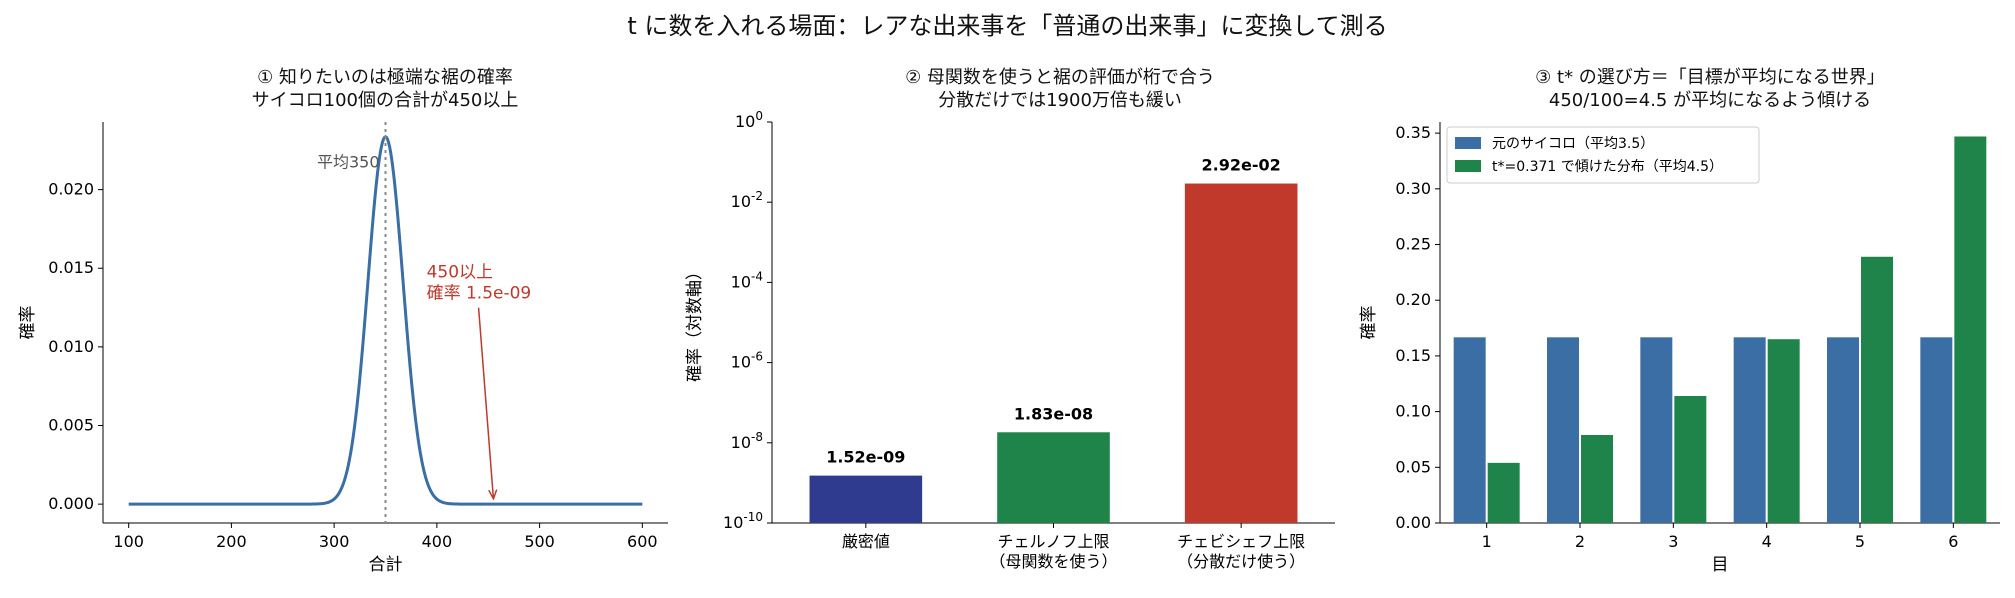  What do you see at coordinates (1603, 155) in the screenshot?
I see `legend-box` at bounding box center [1603, 155].